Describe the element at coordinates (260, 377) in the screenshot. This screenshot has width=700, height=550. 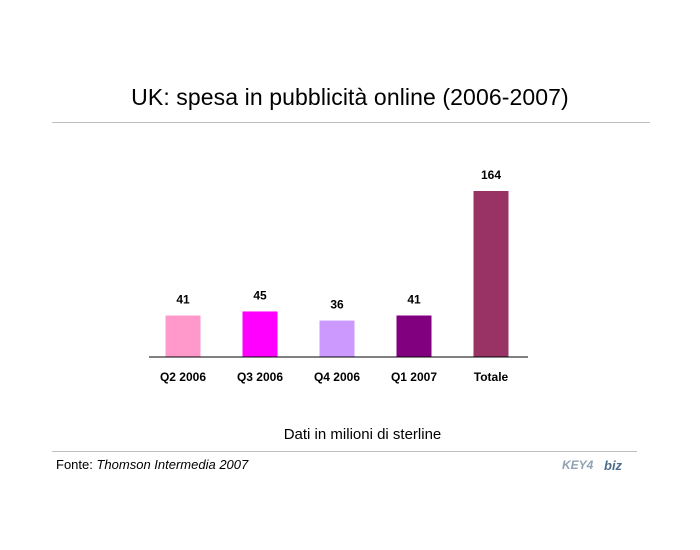
I see `category-label: Q3 2006` at that location.